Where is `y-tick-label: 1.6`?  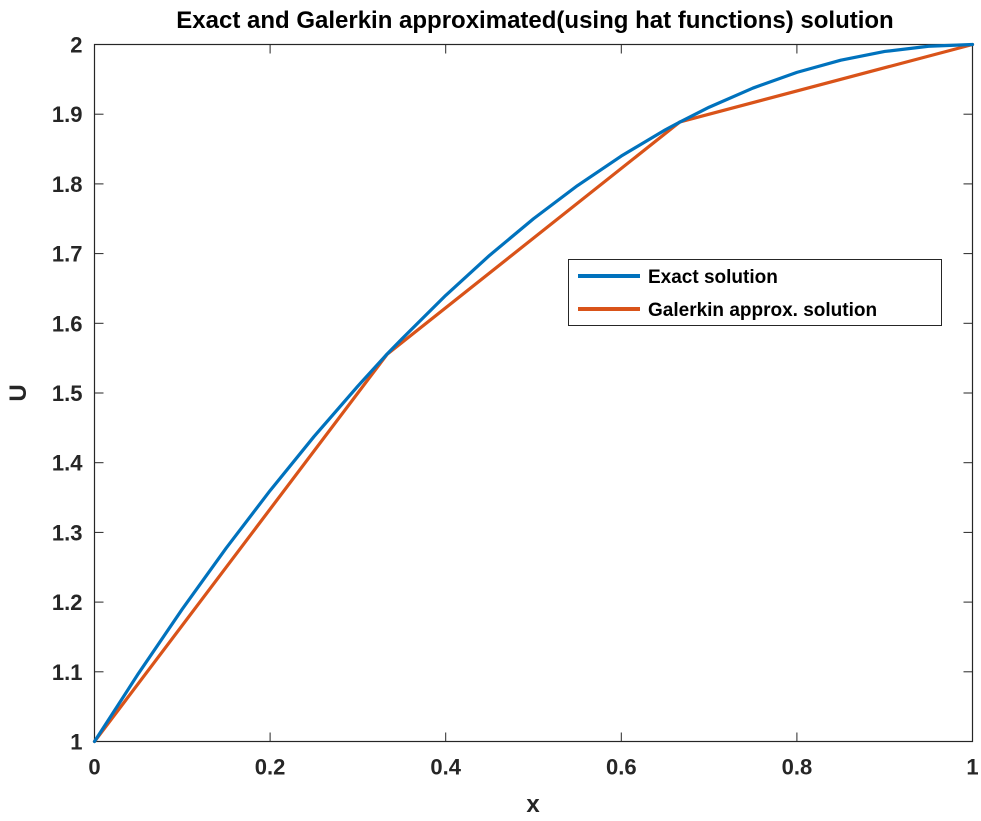
y-tick-label: 1.6 is located at coordinates (67, 323).